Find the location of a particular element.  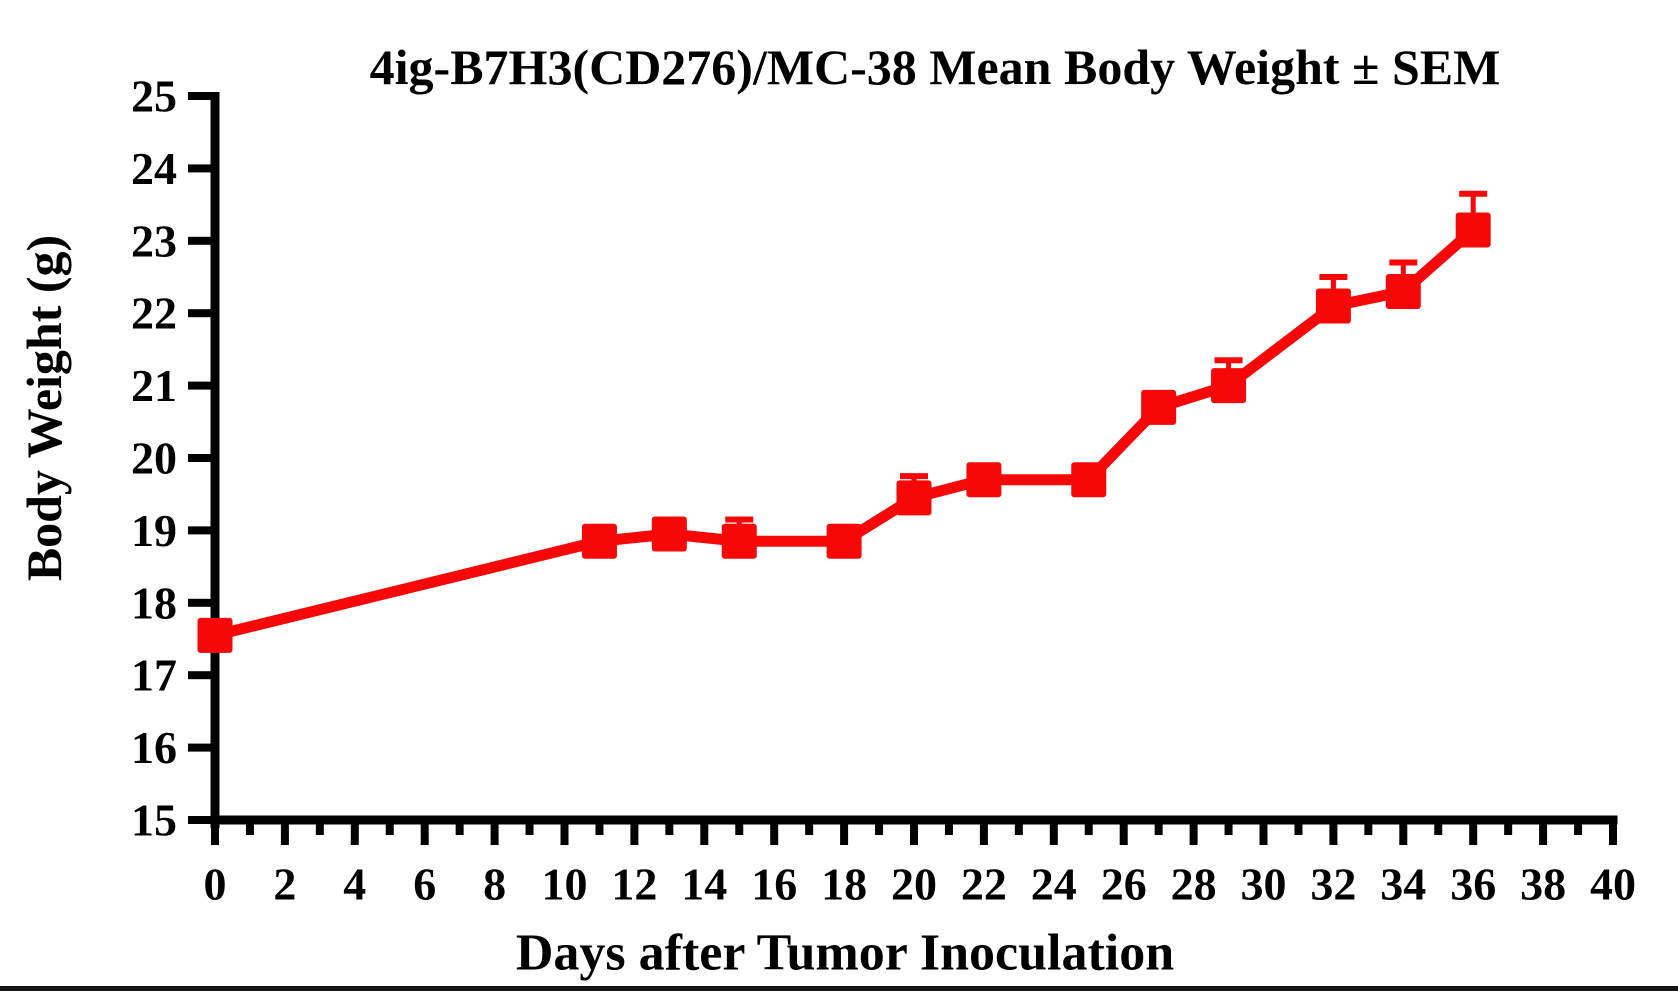

x-tick-label: 40 is located at coordinates (1613, 884).